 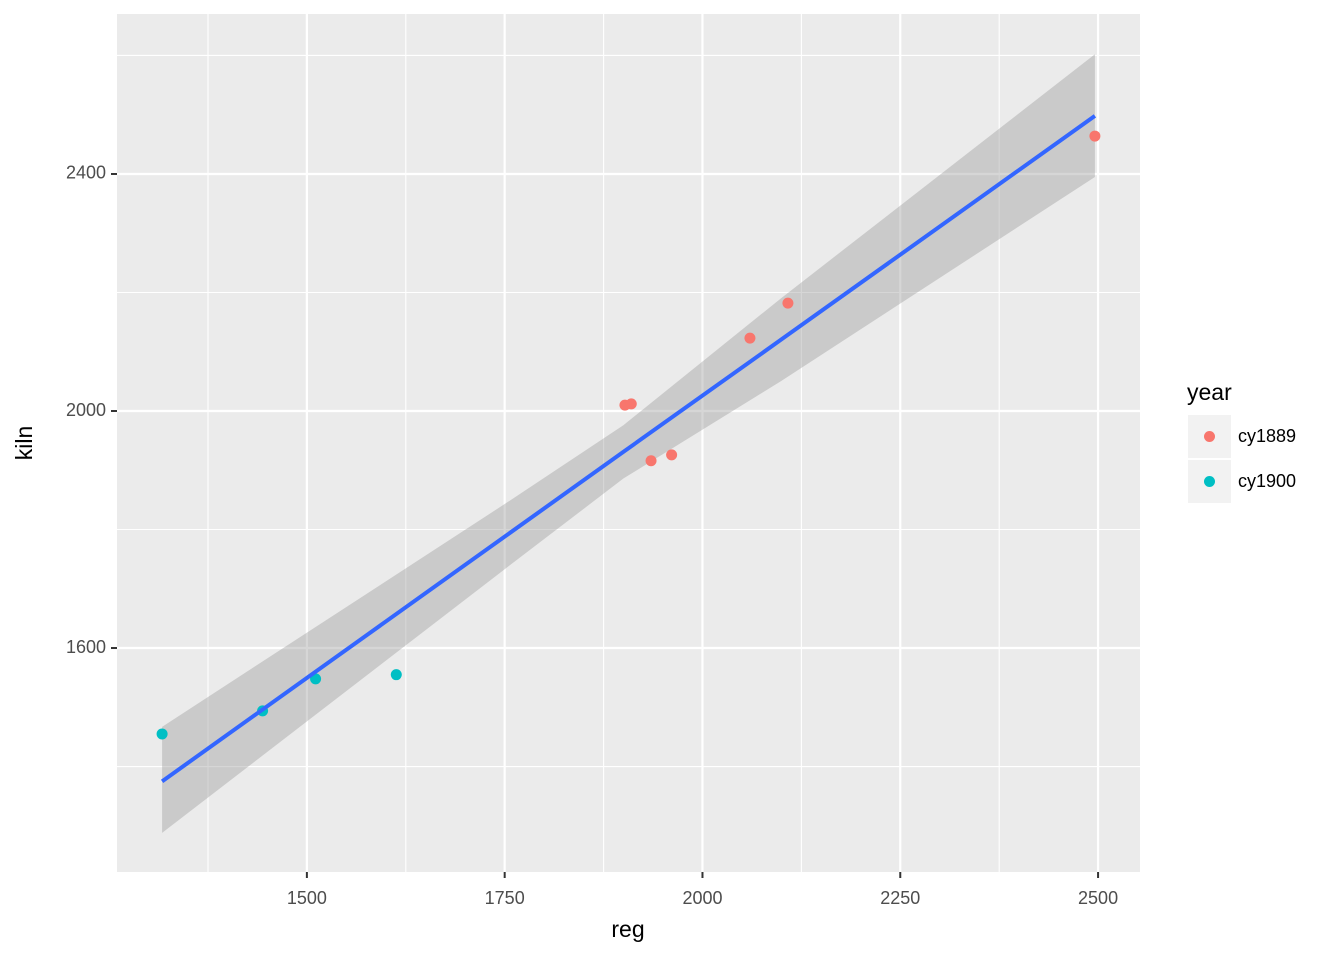 I want to click on y-tick-label: 2400, so click(x=86, y=173).